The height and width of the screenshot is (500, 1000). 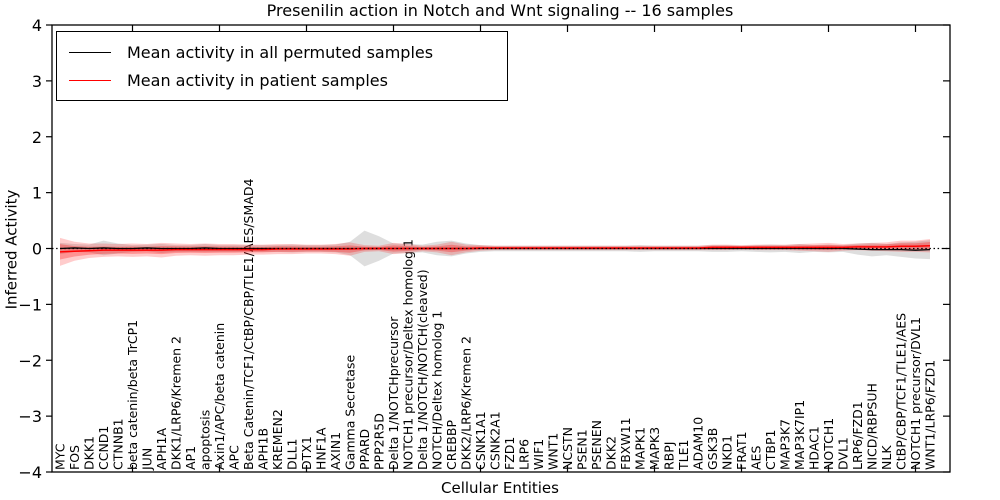 I want to click on x-category-label: MAPK3, so click(x=654, y=448).